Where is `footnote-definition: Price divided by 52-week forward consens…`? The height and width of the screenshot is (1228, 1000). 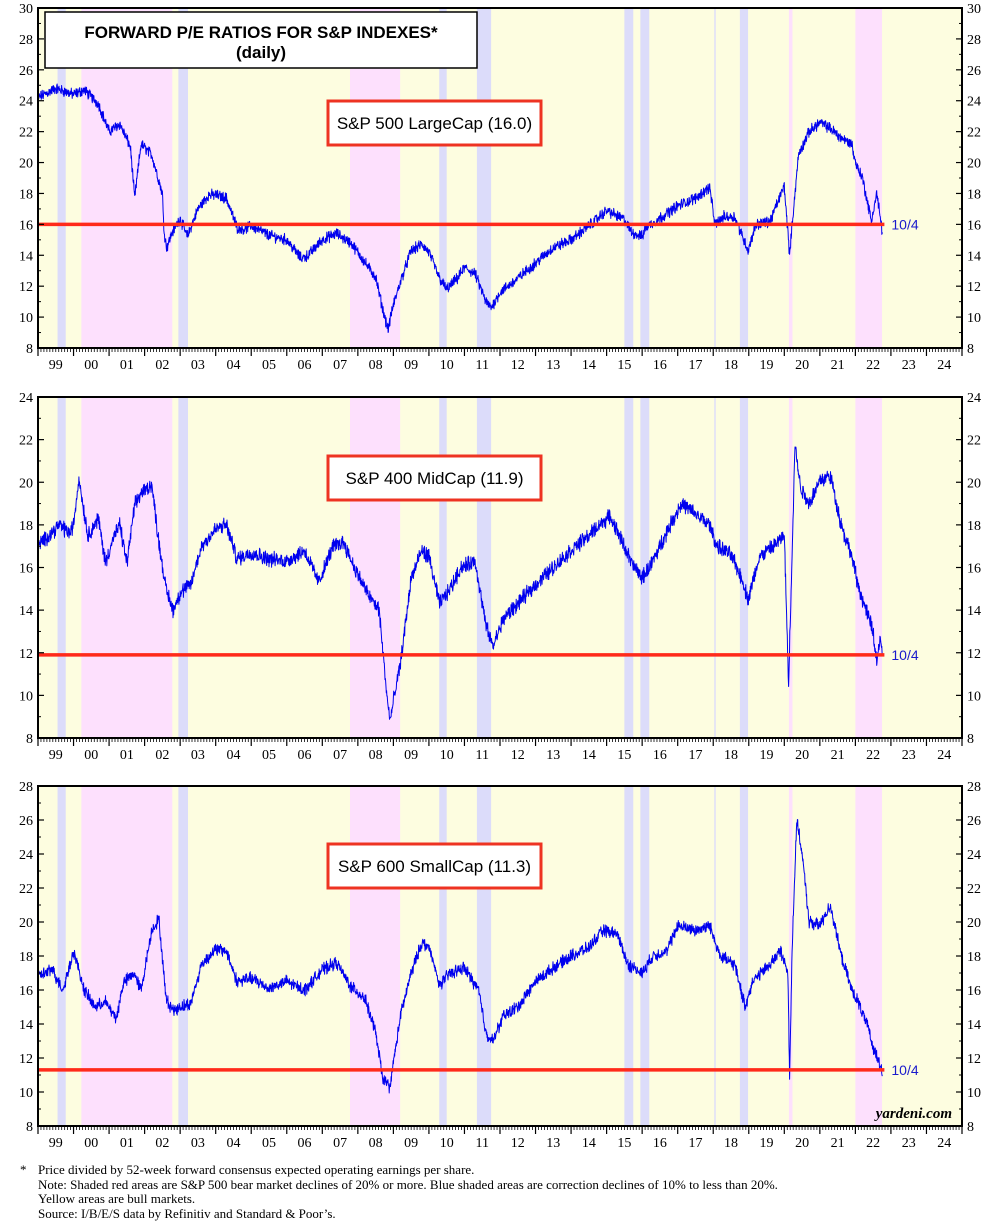
footnote-definition: Price divided by 52-week forward consens… is located at coordinates (256, 1169).